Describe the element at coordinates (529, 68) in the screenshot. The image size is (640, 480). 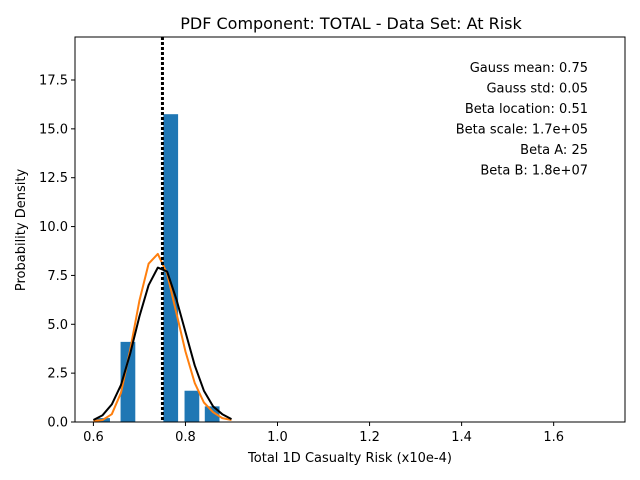
I see `annotation-0: Gauss mean: 0.75` at that location.